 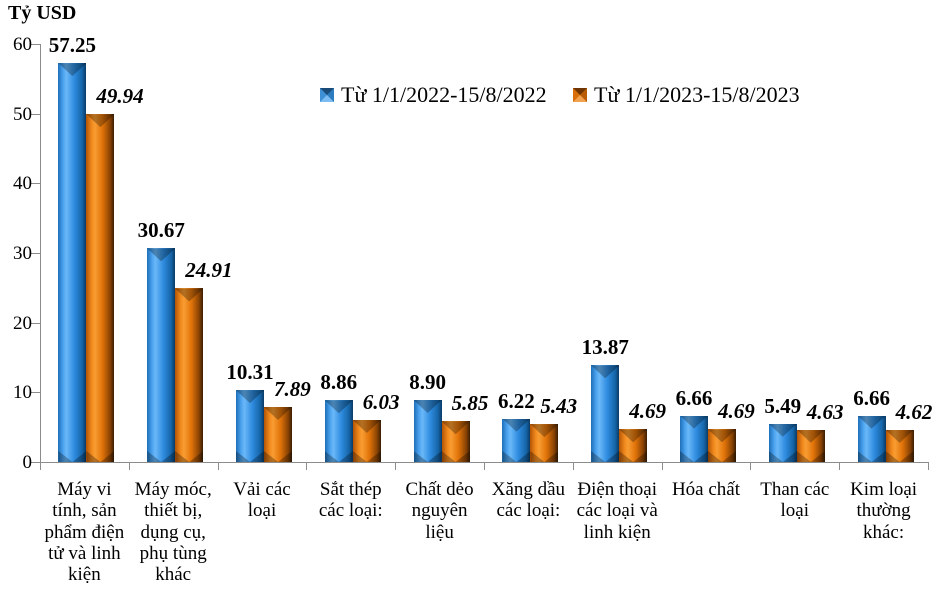 I want to click on value-label-2023: 5.85, so click(x=470, y=403).